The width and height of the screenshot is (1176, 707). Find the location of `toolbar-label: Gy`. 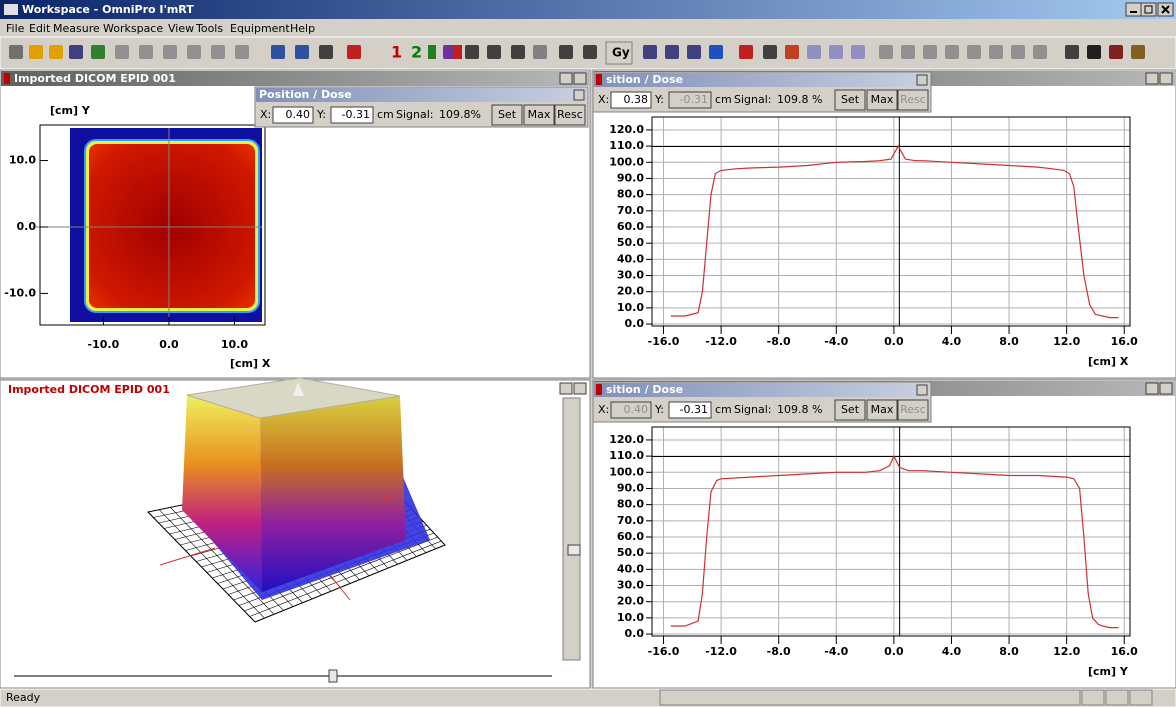

toolbar-label: Gy is located at coordinates (621, 53).